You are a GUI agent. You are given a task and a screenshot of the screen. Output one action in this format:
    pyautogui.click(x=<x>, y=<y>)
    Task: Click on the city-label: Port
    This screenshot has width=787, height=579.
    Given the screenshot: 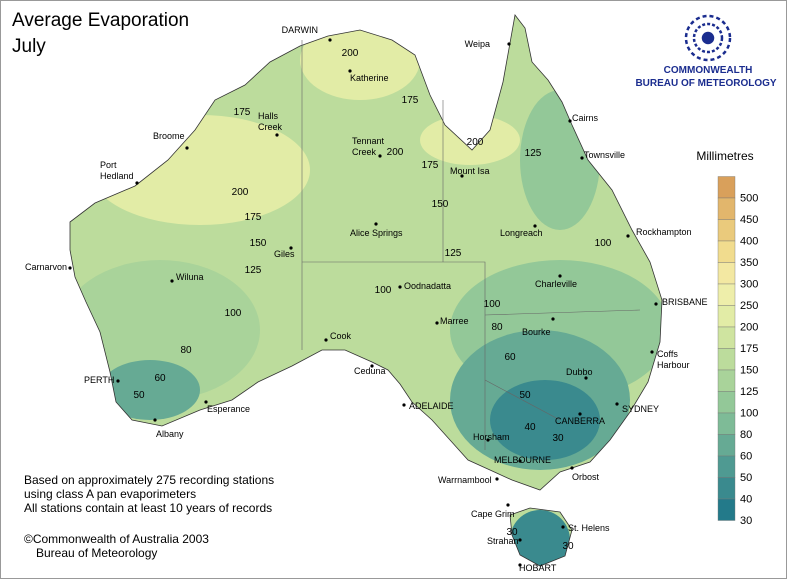 What is the action you would take?
    pyautogui.click(x=108, y=165)
    